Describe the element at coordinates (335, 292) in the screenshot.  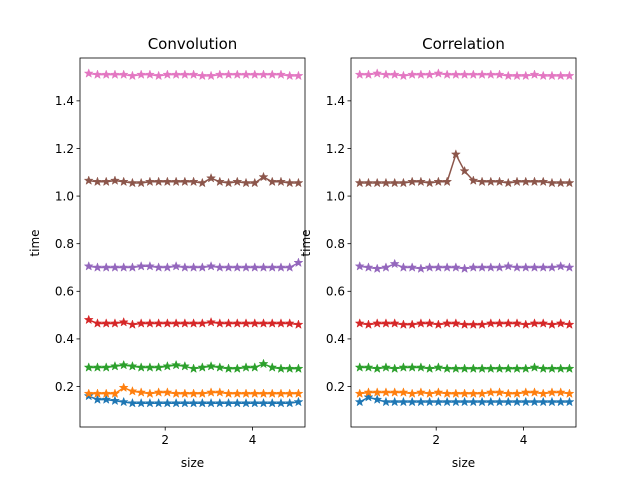
I see `y-tick-label: 0.6` at that location.